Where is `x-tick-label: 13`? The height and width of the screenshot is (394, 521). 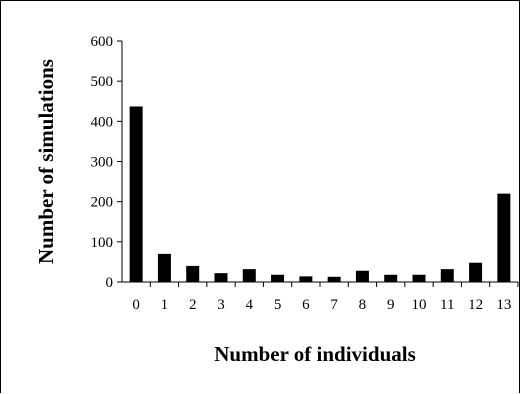 x-tick-label: 13 is located at coordinates (503, 305).